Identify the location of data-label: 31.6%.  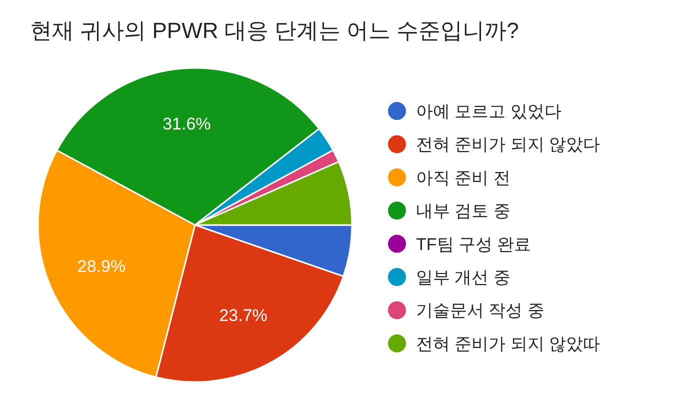
(186, 124).